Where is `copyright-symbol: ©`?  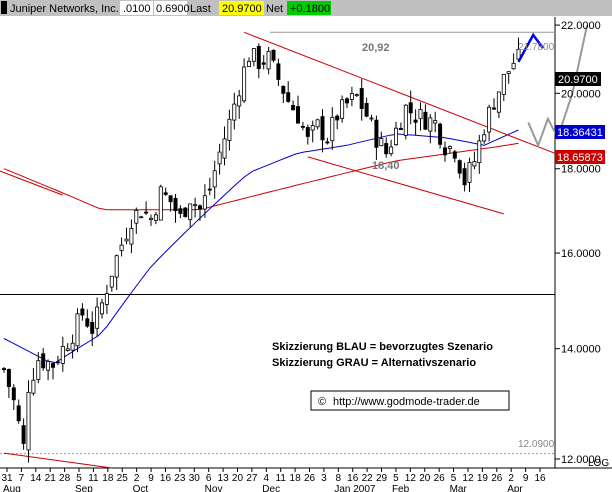 copyright-symbol: © is located at coordinates (322, 402).